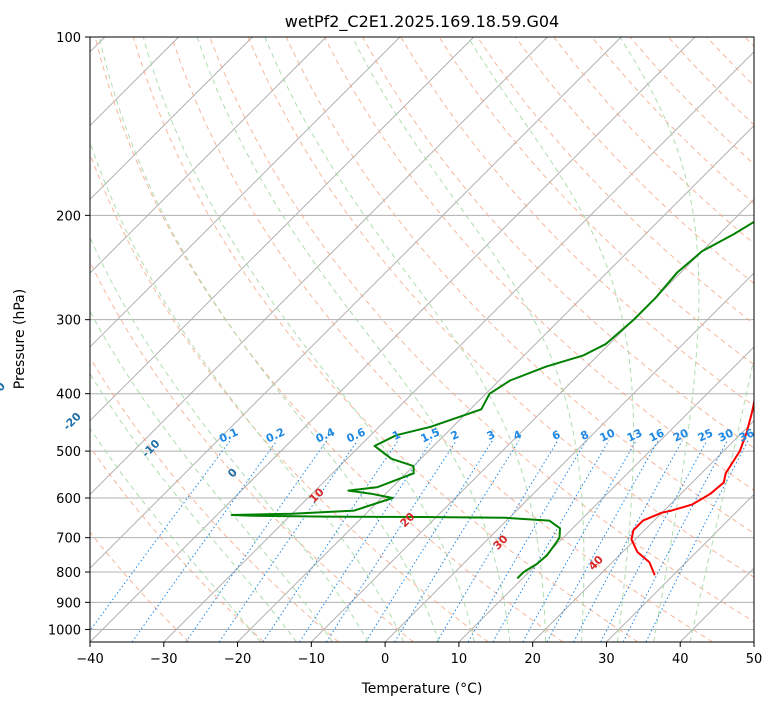 This screenshot has width=775, height=708. Describe the element at coordinates (422, 689) in the screenshot. I see `x-axis-label: Temperature (°C)` at that location.